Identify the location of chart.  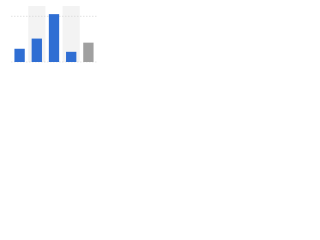
(50, 35).